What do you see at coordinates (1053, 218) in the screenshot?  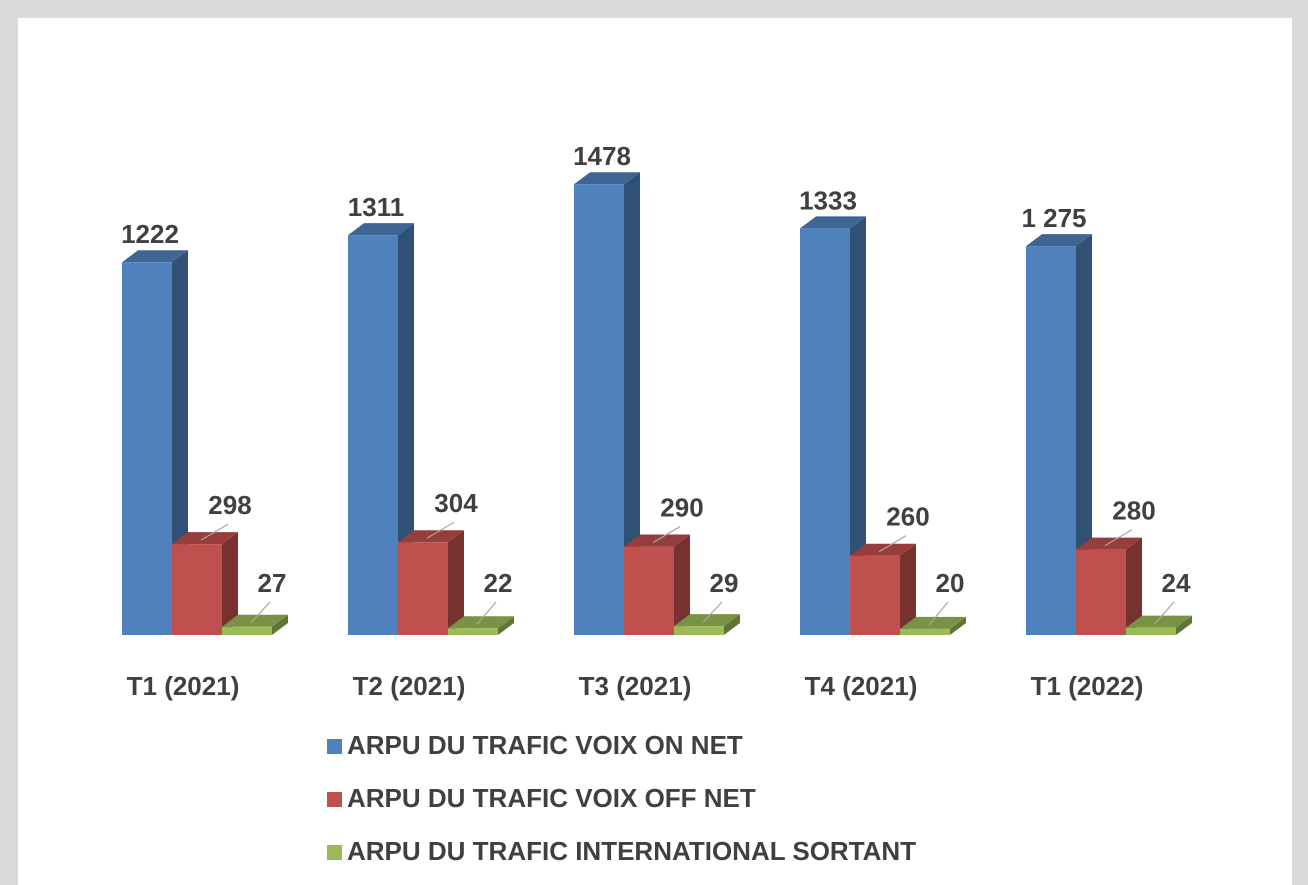 I see `data-label: 1 275` at bounding box center [1053, 218].